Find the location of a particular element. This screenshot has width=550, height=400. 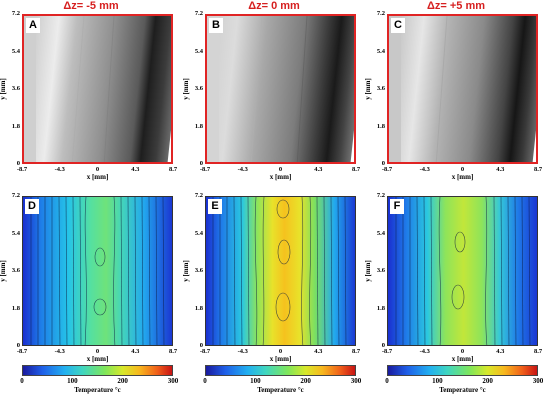

image-panel-c: C is located at coordinates (462, 89).